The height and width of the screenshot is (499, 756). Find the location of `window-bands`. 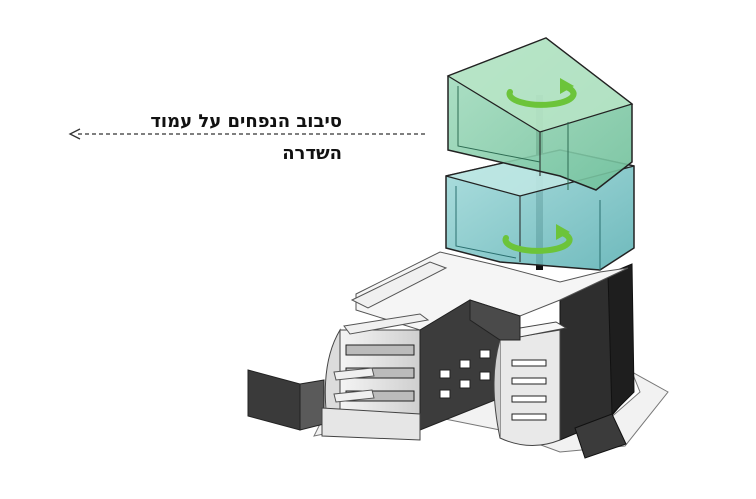

window-bands is located at coordinates (418, 373).